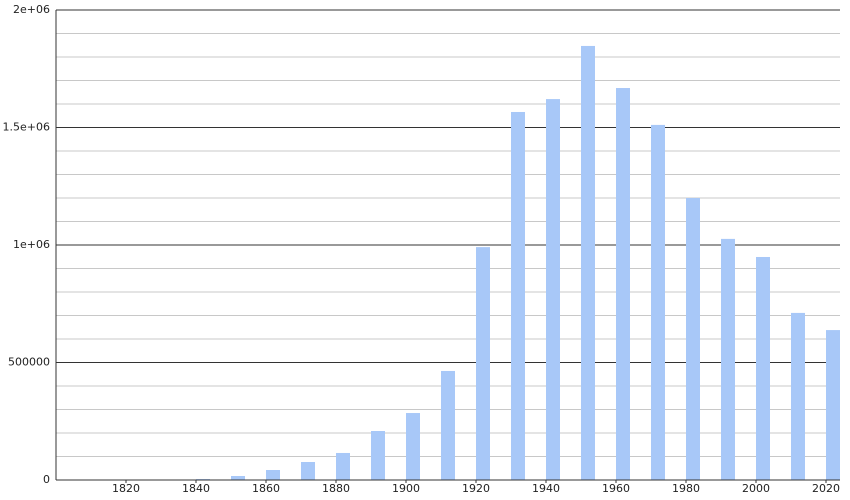 The height and width of the screenshot is (500, 850). Describe the element at coordinates (756, 488) in the screenshot. I see `x-tick-label: 2000` at that location.